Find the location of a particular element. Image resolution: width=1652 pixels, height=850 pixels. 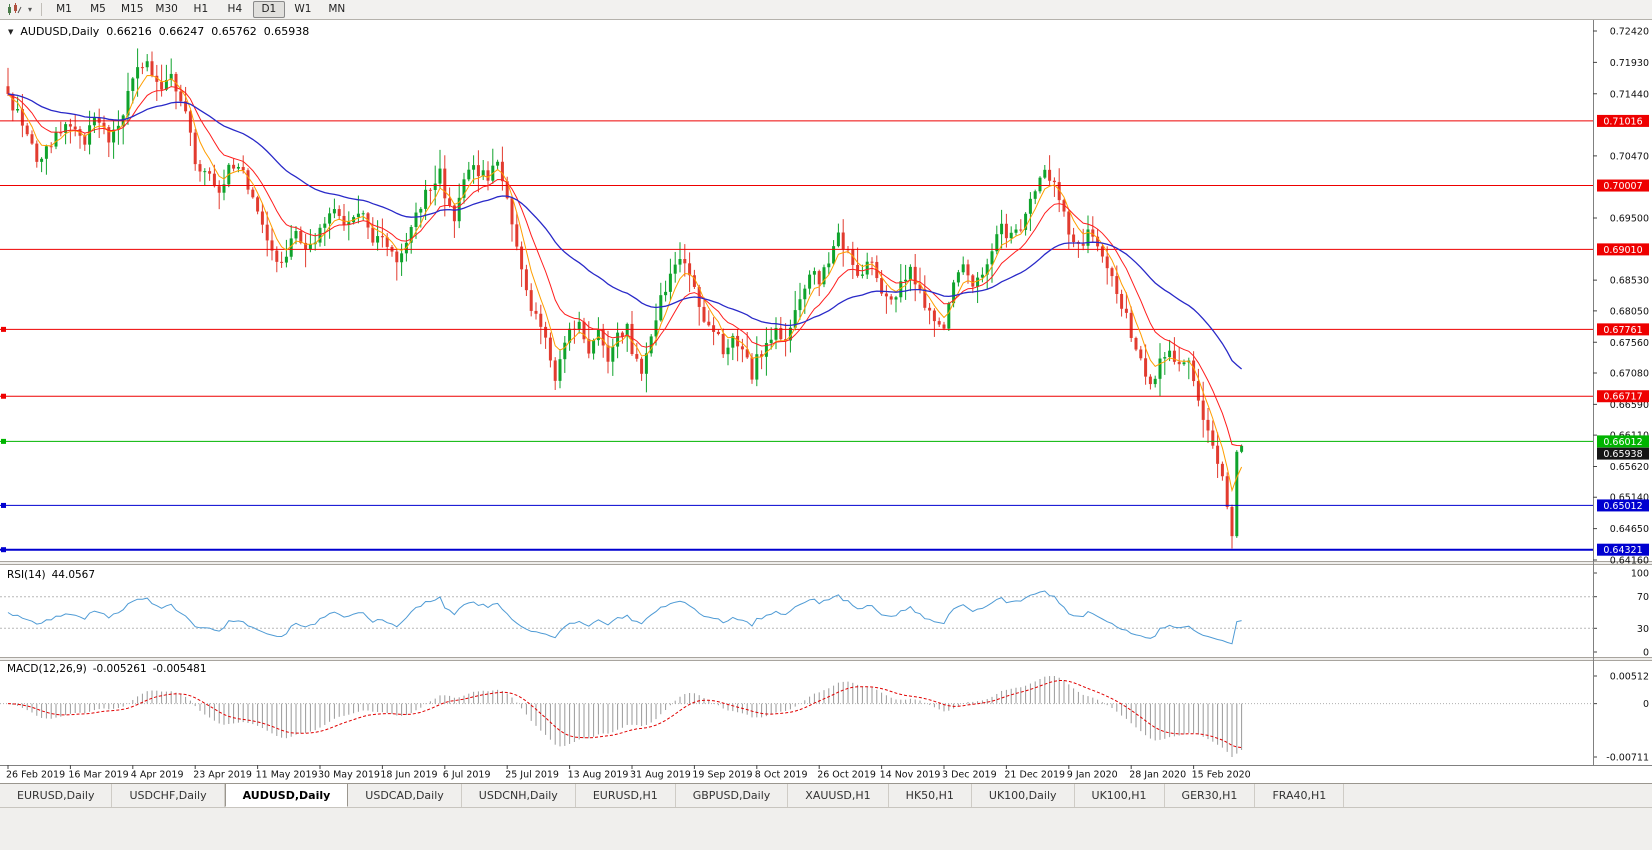

macd-indicator-label: MACD(12,26,9) -0.005261 -0.005481 is located at coordinates (107, 669).